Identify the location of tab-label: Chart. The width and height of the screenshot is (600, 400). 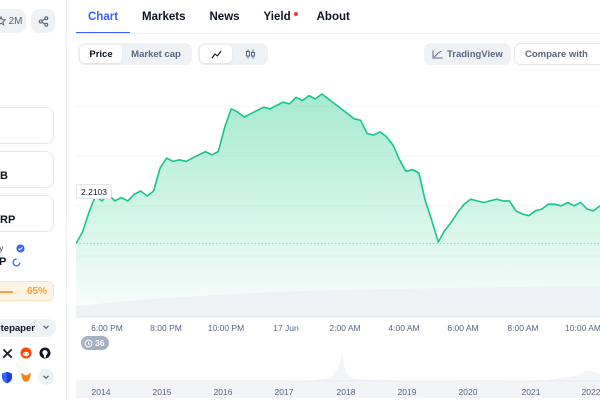
(103, 17).